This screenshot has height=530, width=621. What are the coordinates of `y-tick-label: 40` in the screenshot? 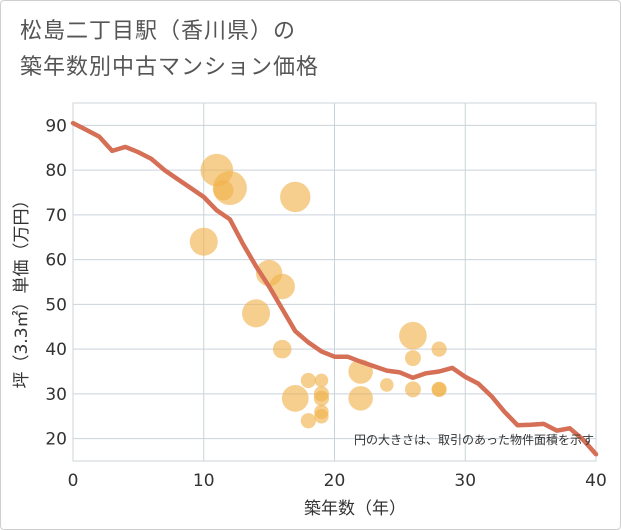 It's located at (56, 350).